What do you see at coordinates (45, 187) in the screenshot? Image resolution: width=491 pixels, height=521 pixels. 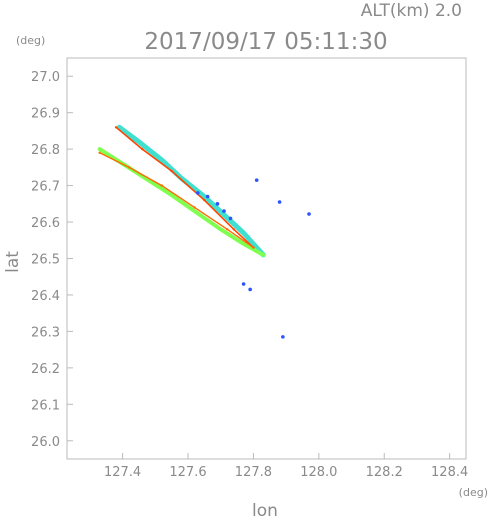 I see `y-tick-label: 26.7` at bounding box center [45, 187].